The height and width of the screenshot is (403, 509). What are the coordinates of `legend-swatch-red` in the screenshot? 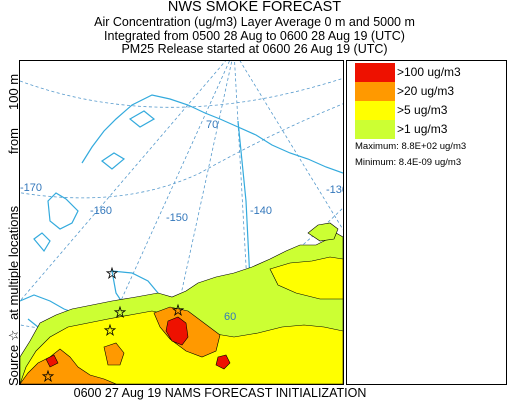 It's located at (375, 72).